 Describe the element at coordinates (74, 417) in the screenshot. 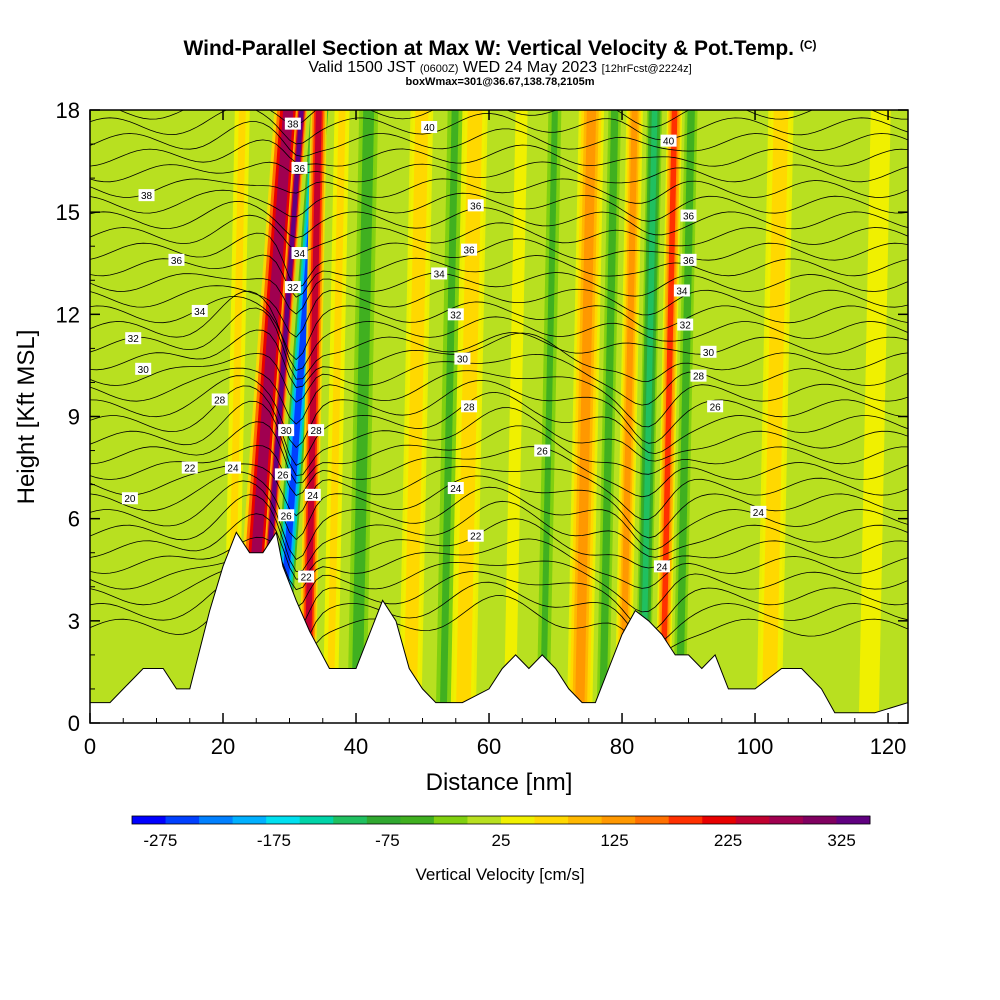

I see `y-tick-label: 9` at that location.